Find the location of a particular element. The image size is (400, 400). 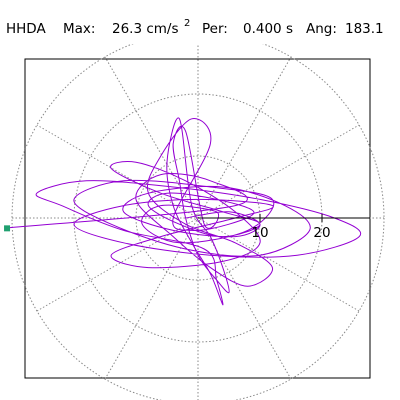

radial-tick-label-20: 20 is located at coordinates (321, 233).